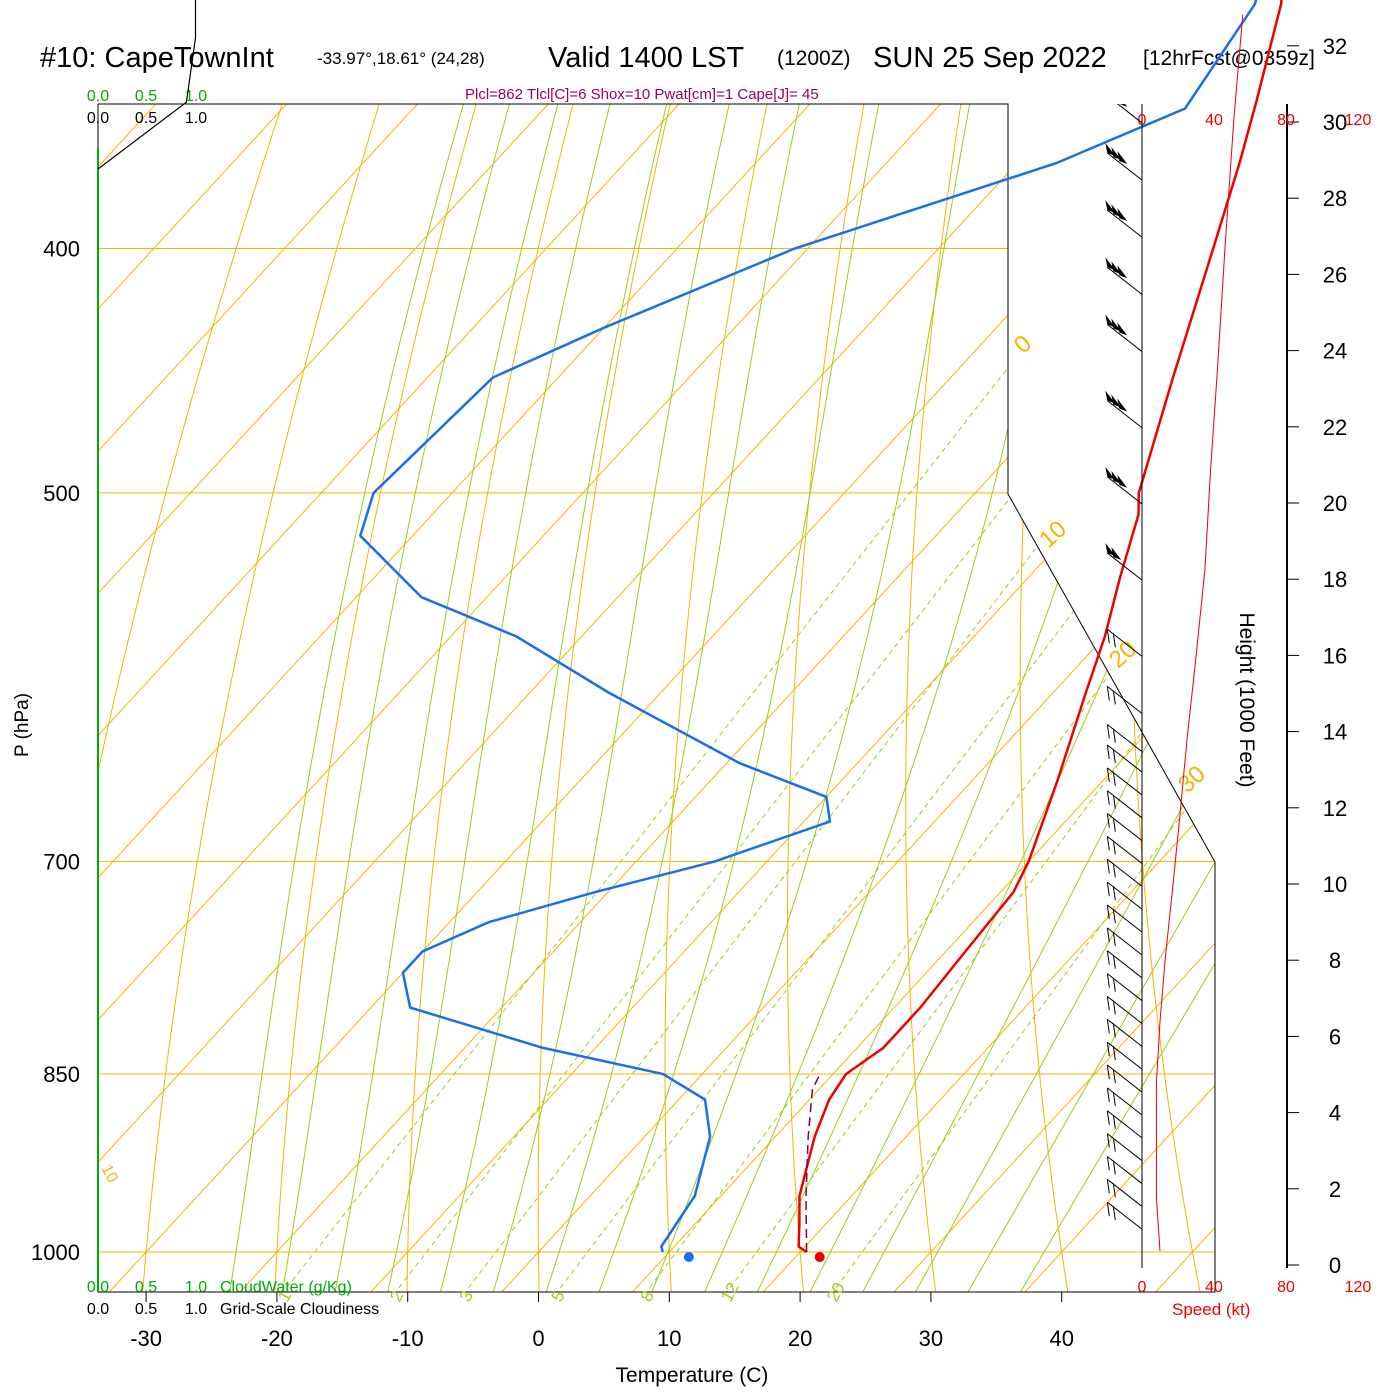 Image resolution: width=1400 pixels, height=1400 pixels. Describe the element at coordinates (836, 1292) in the screenshot. I see `mixing-ratio-label: 20` at that location.